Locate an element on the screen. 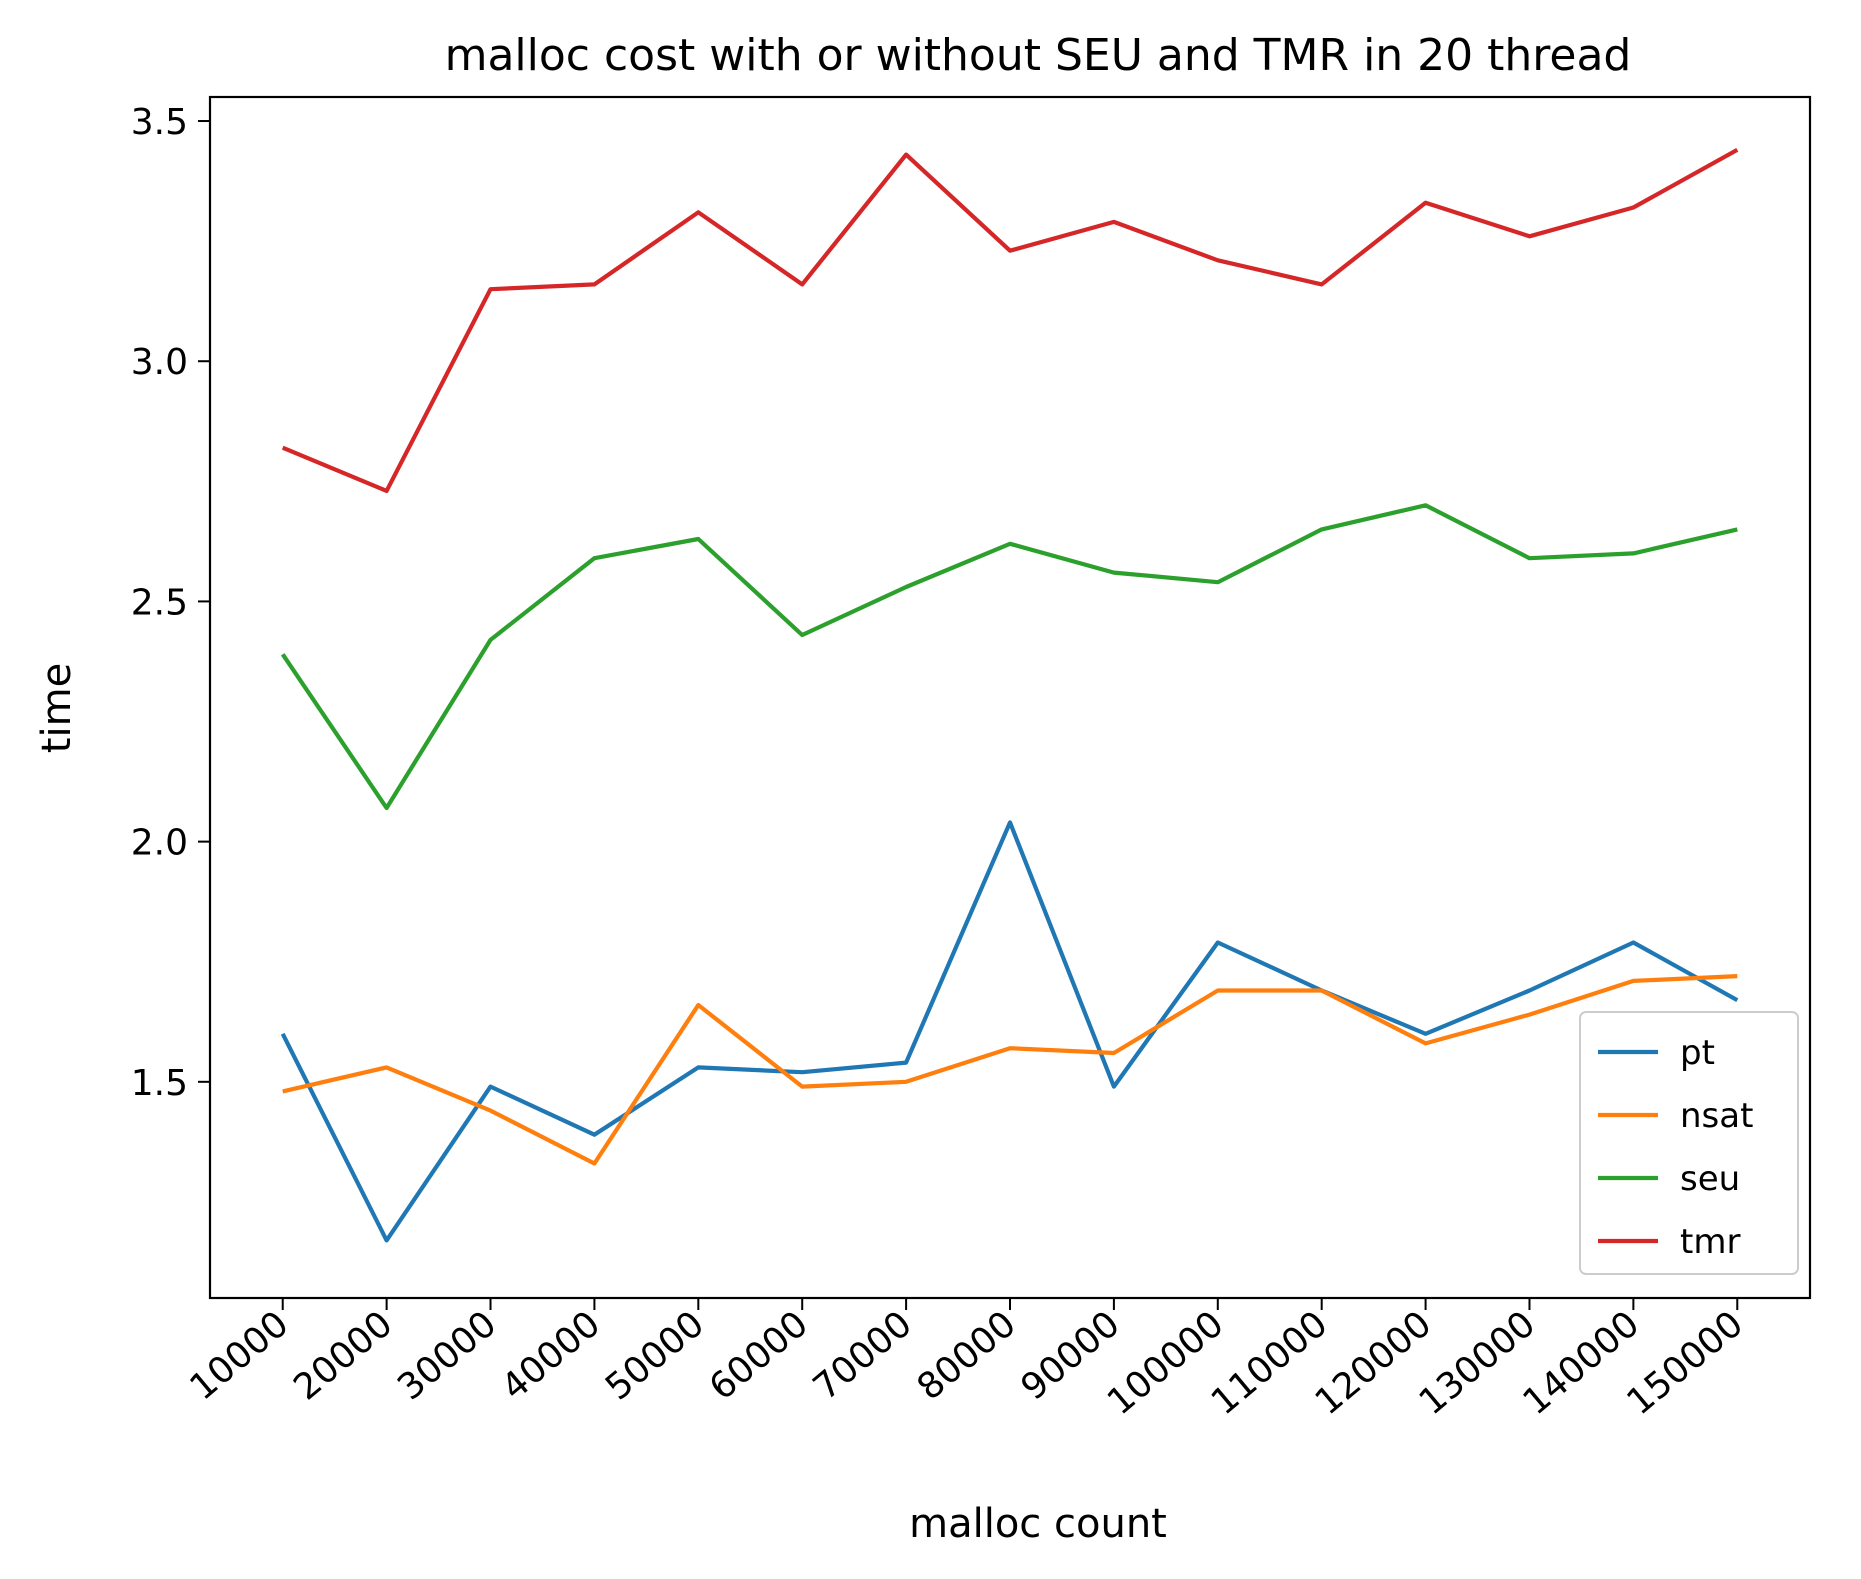 The image size is (1861, 1579). x-tick-label: 80000 is located at coordinates (967, 1355).